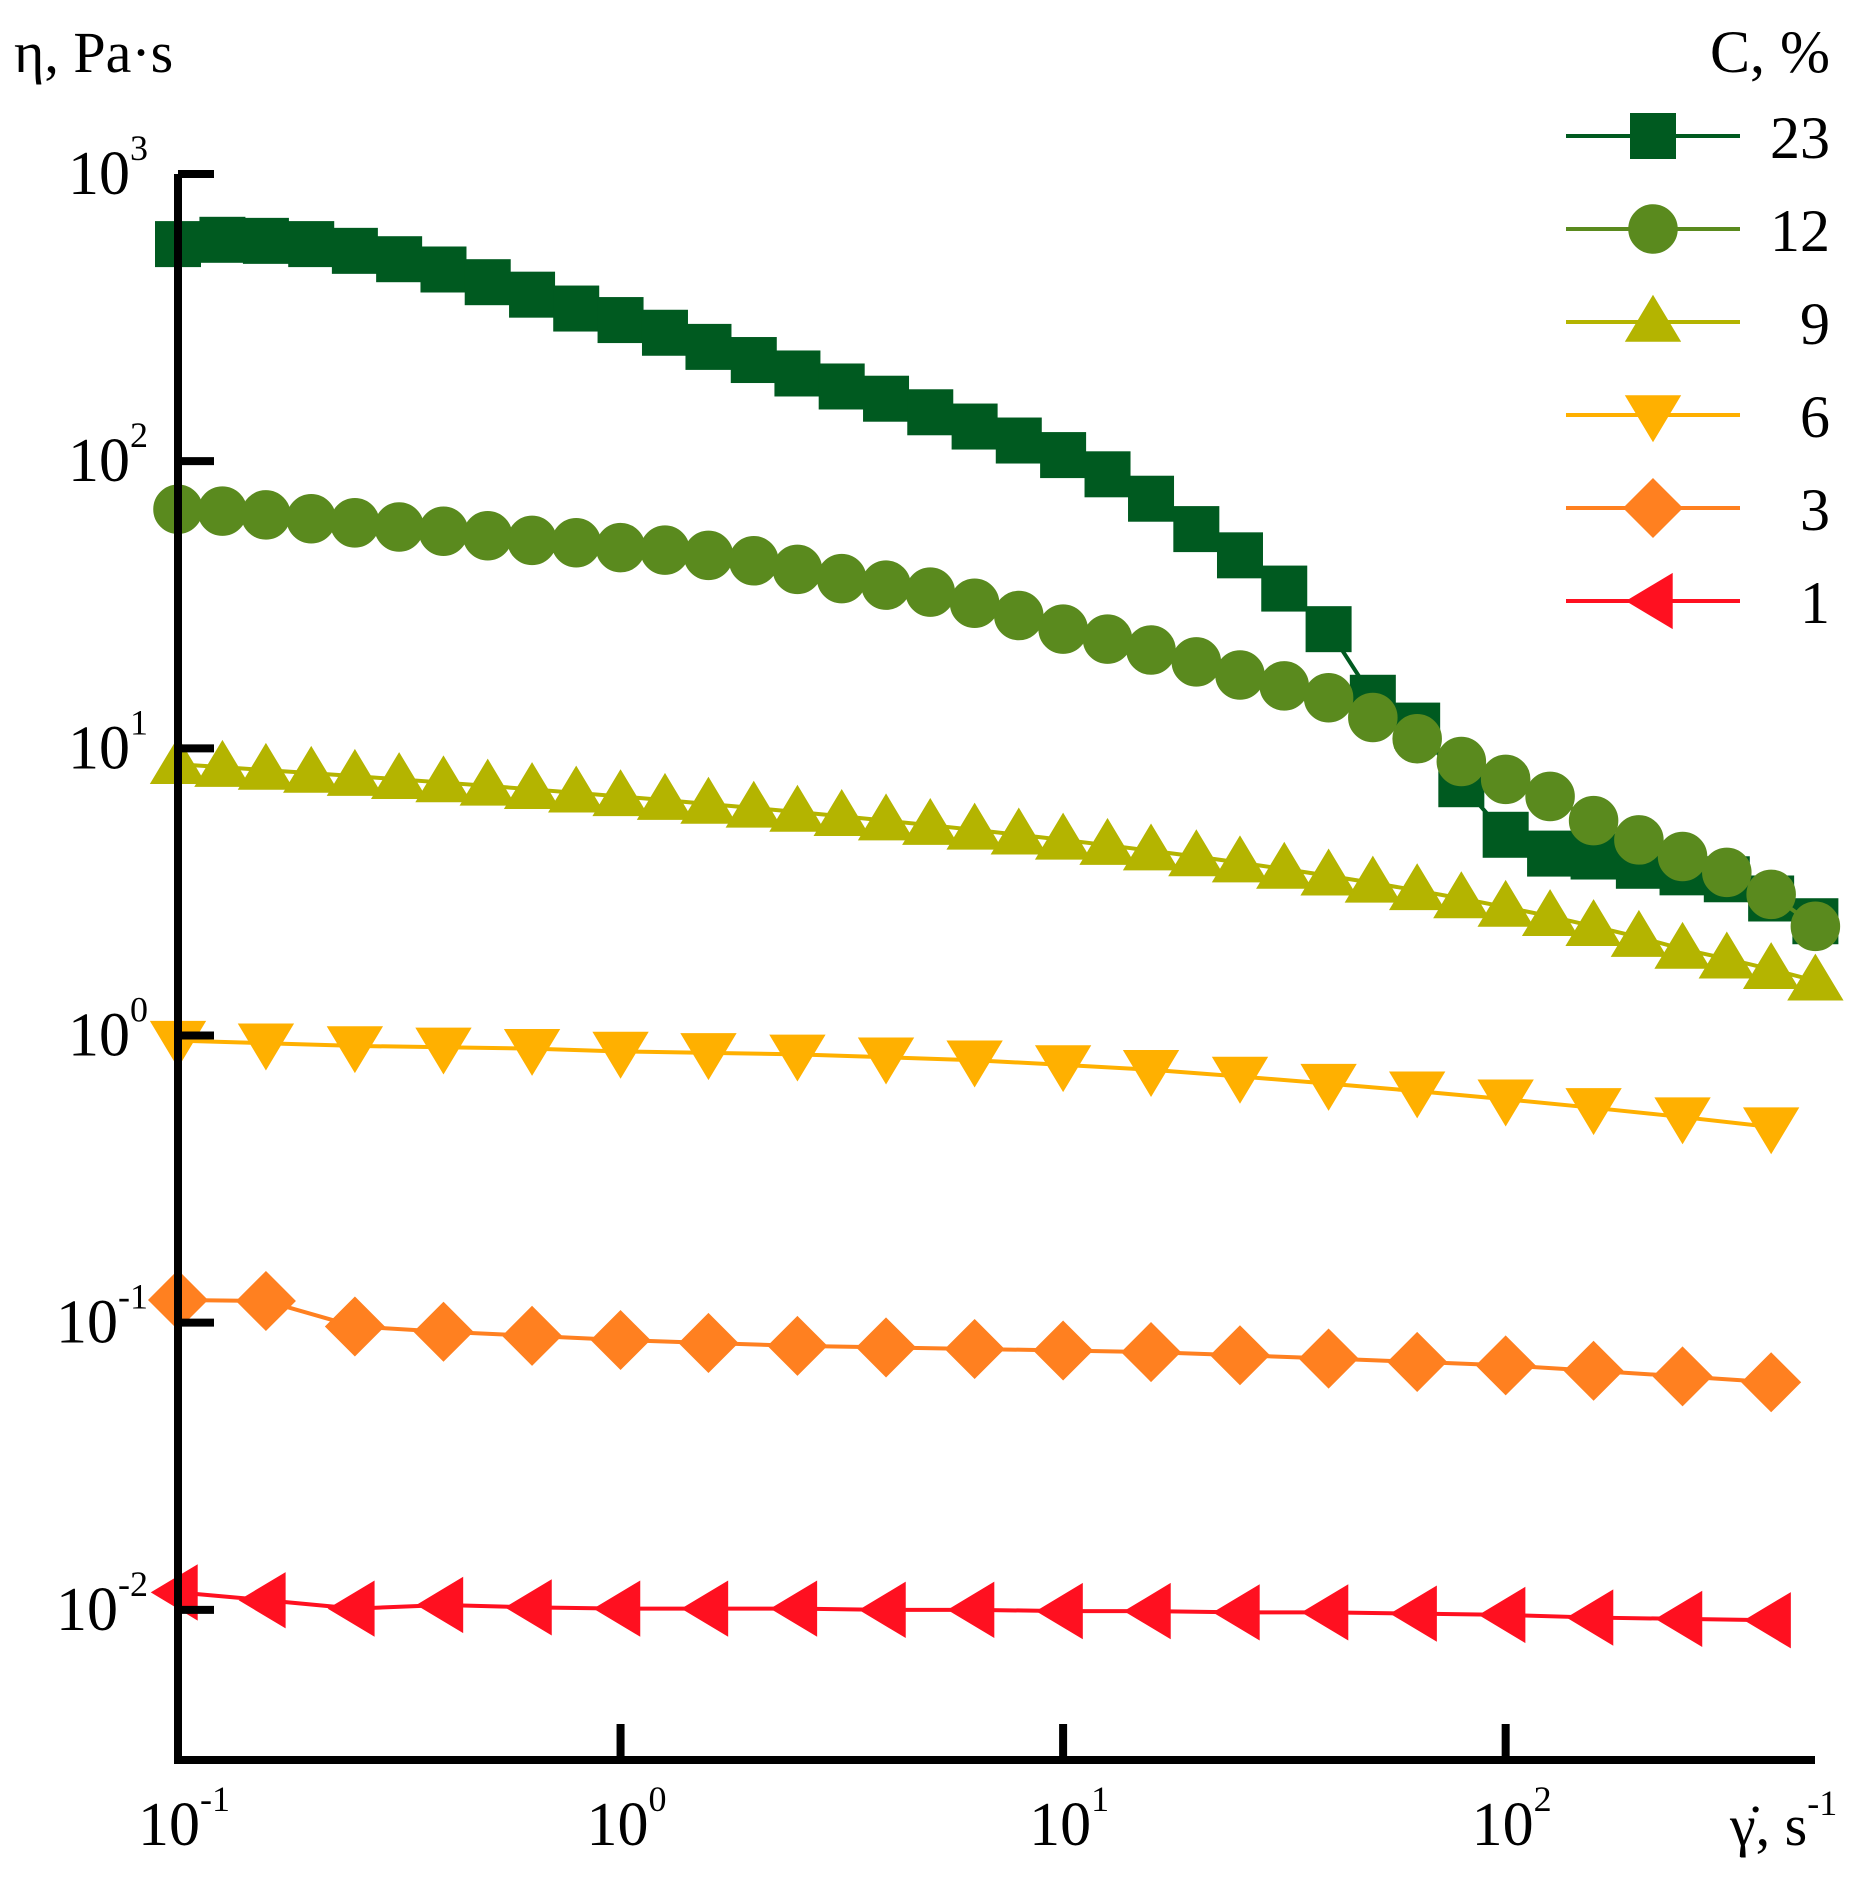 The height and width of the screenshot is (1877, 1864). What do you see at coordinates (93, 52) in the screenshot?
I see `y-axis-title: η, Pa·s` at bounding box center [93, 52].